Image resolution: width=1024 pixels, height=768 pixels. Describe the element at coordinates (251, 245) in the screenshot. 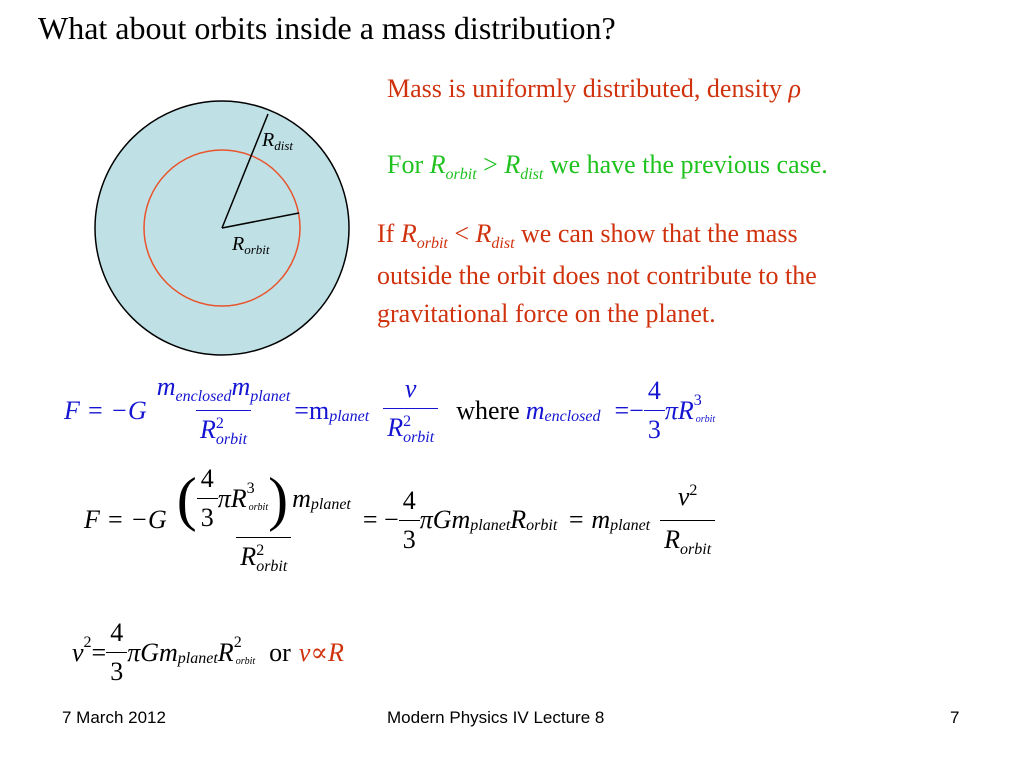

I see `r-orbit-label: Rorbit` at that location.